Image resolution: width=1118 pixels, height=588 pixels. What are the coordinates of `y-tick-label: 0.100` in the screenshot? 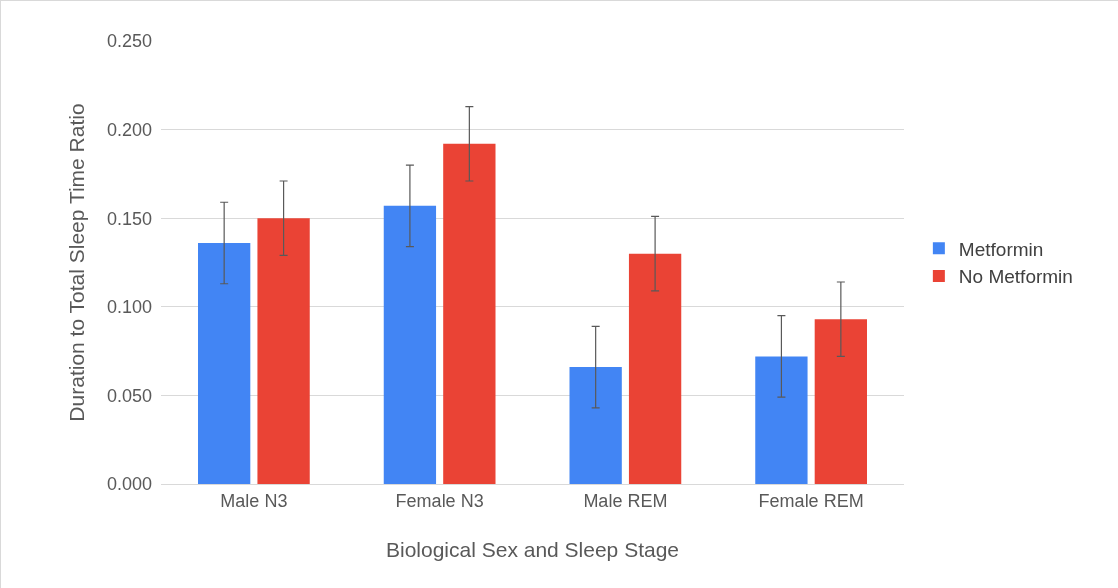 It's located at (129, 307).